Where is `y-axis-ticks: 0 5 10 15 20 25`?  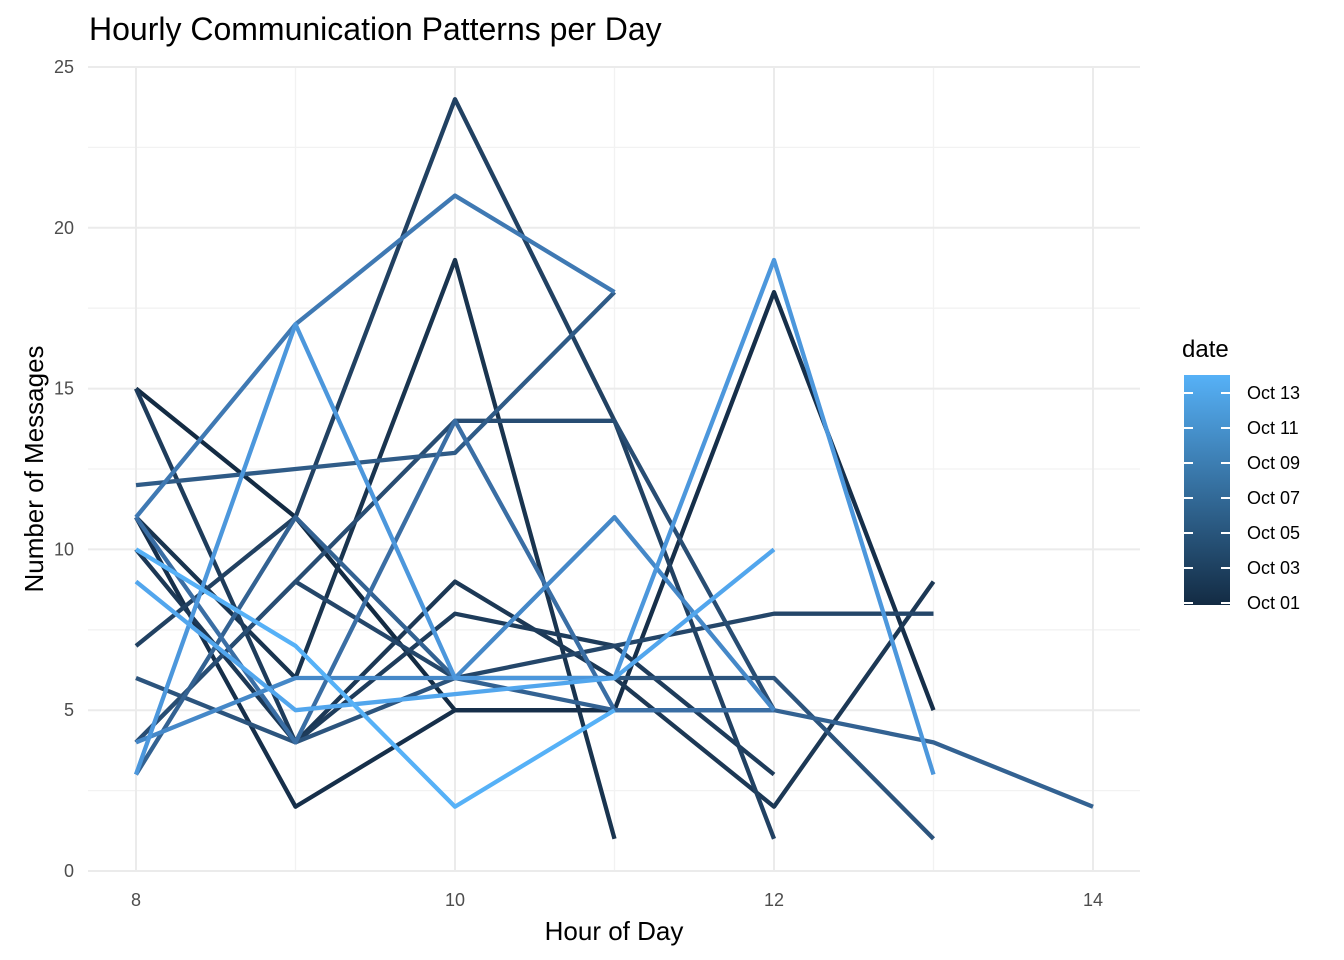 y-axis-ticks: 0 5 10 15 20 25 is located at coordinates (64, 469).